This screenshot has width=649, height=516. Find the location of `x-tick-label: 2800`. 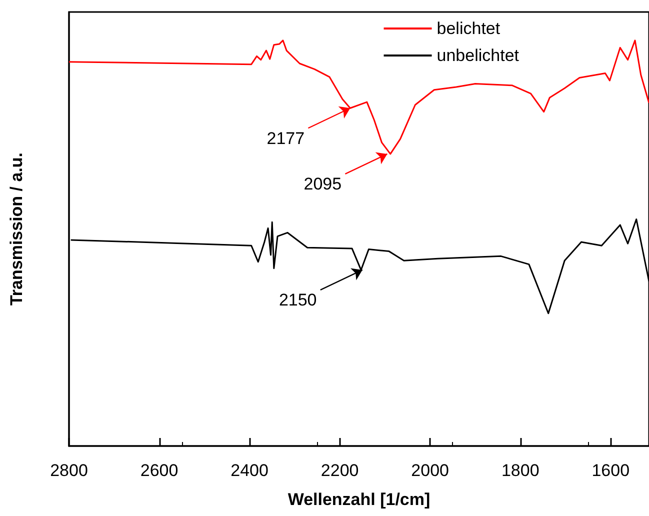

x-tick-label: 2800 is located at coordinates (69, 470).